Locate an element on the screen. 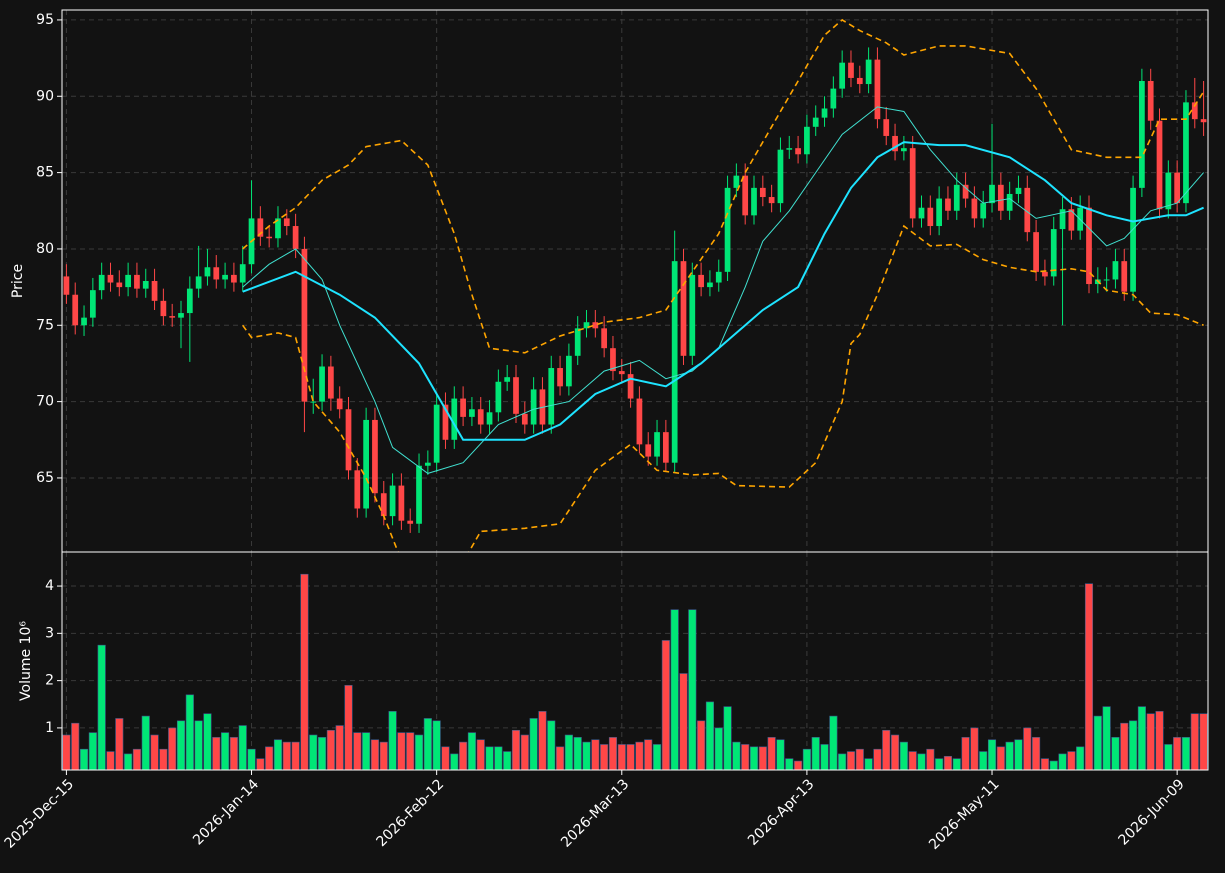 The height and width of the screenshot is (873, 1225). y-tick-label: 70 is located at coordinates (45, 402).